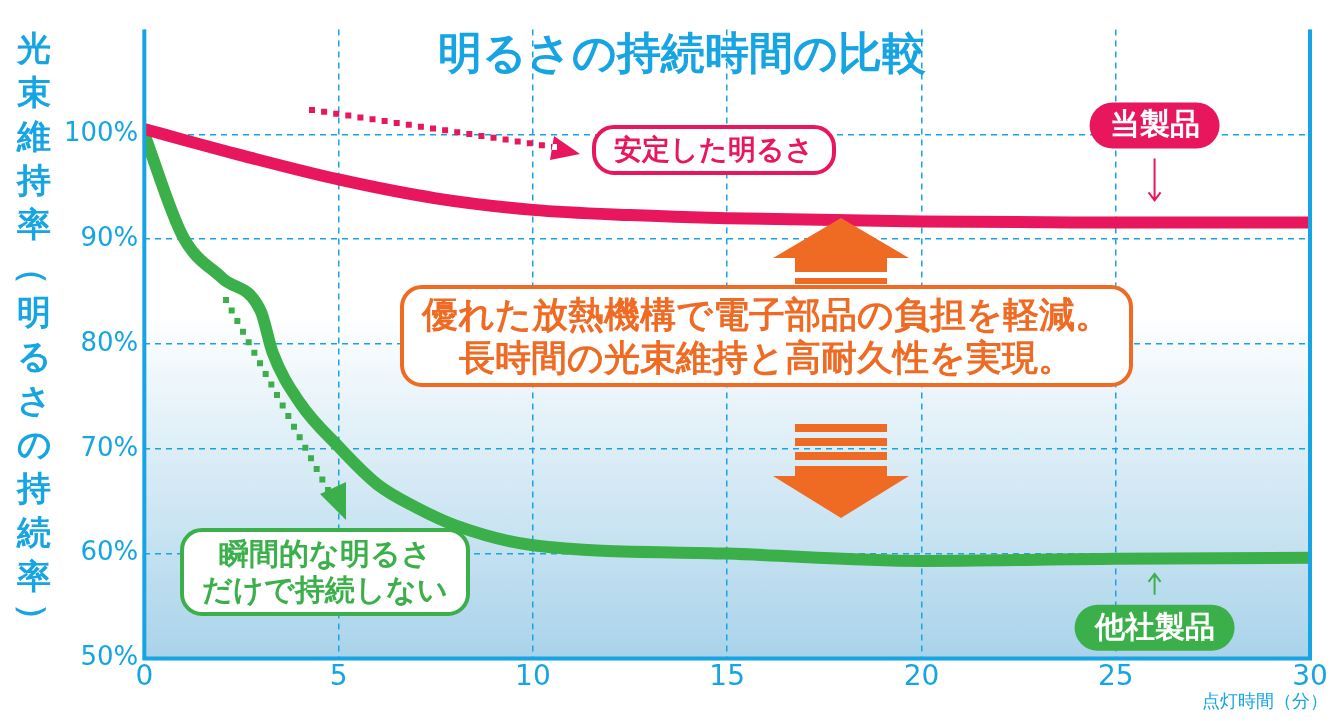 This screenshot has width=1342, height=721. What do you see at coordinates (34, 332) in the screenshot?
I see `text: 光束維持率（明るさの持続率）` at bounding box center [34, 332].